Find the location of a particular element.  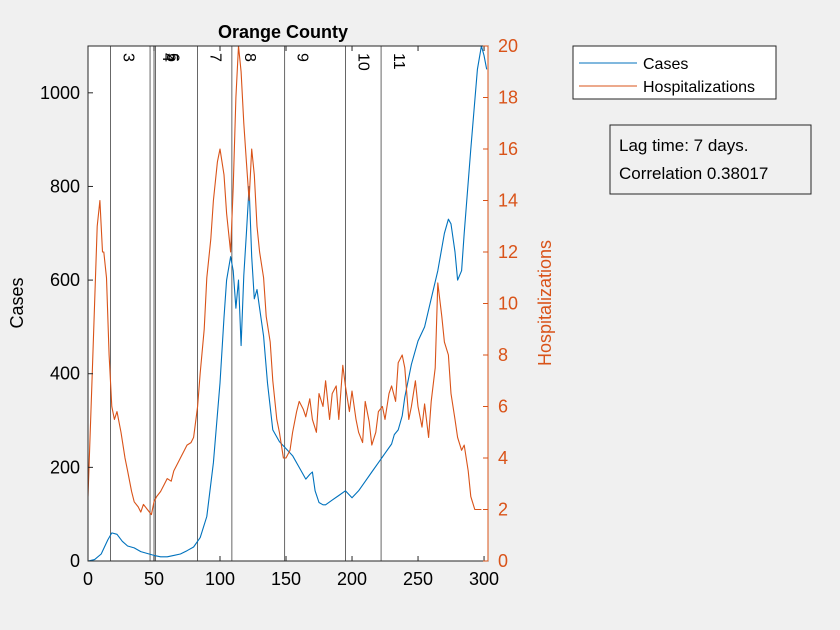

annotation-frame is located at coordinates (710, 159).